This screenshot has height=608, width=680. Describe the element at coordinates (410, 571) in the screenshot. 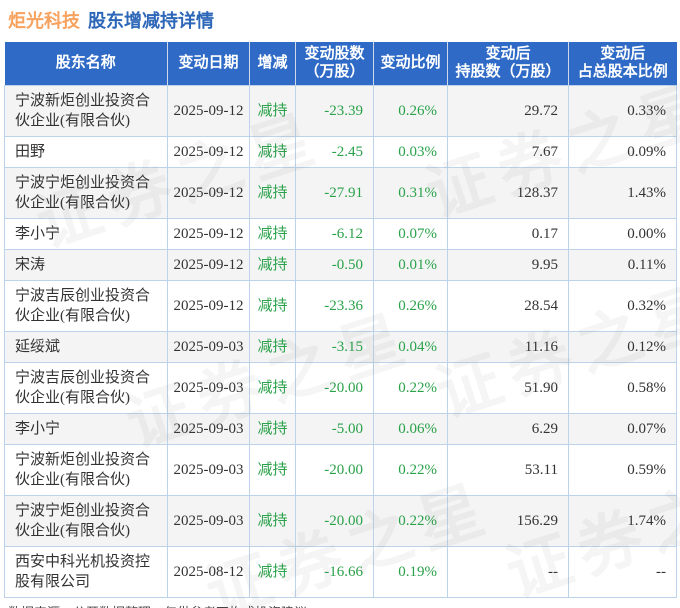

I see `cell-change-ratio: 0.19%` at that location.